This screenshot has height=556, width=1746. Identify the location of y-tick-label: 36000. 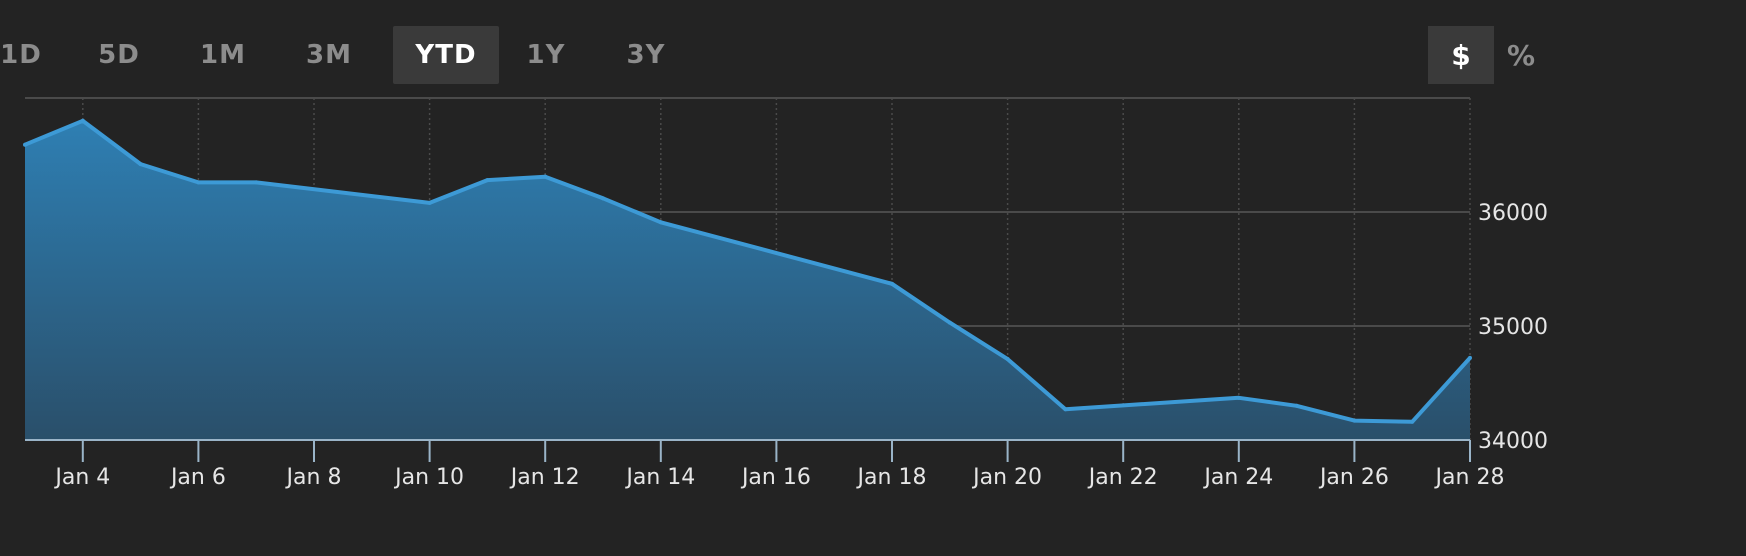
(1513, 213).